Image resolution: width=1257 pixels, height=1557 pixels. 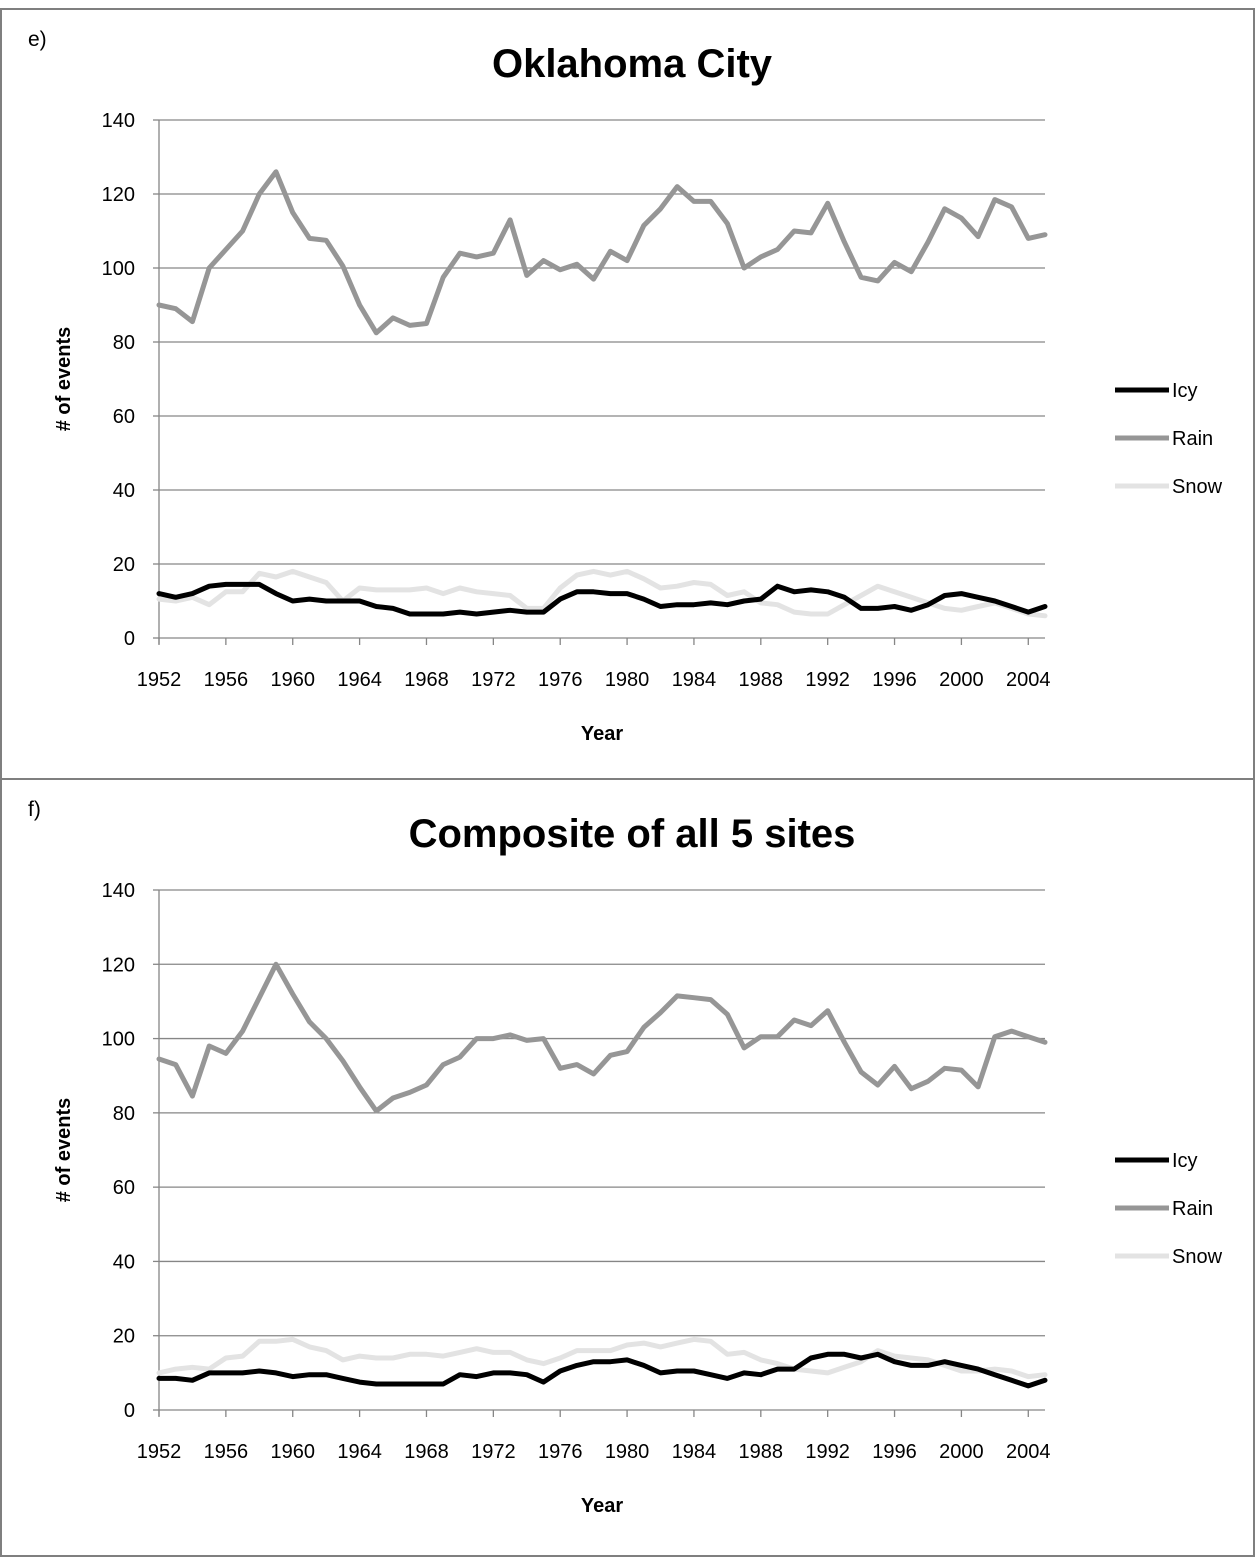 What do you see at coordinates (37, 39) in the screenshot?
I see `panel-label: e)` at bounding box center [37, 39].